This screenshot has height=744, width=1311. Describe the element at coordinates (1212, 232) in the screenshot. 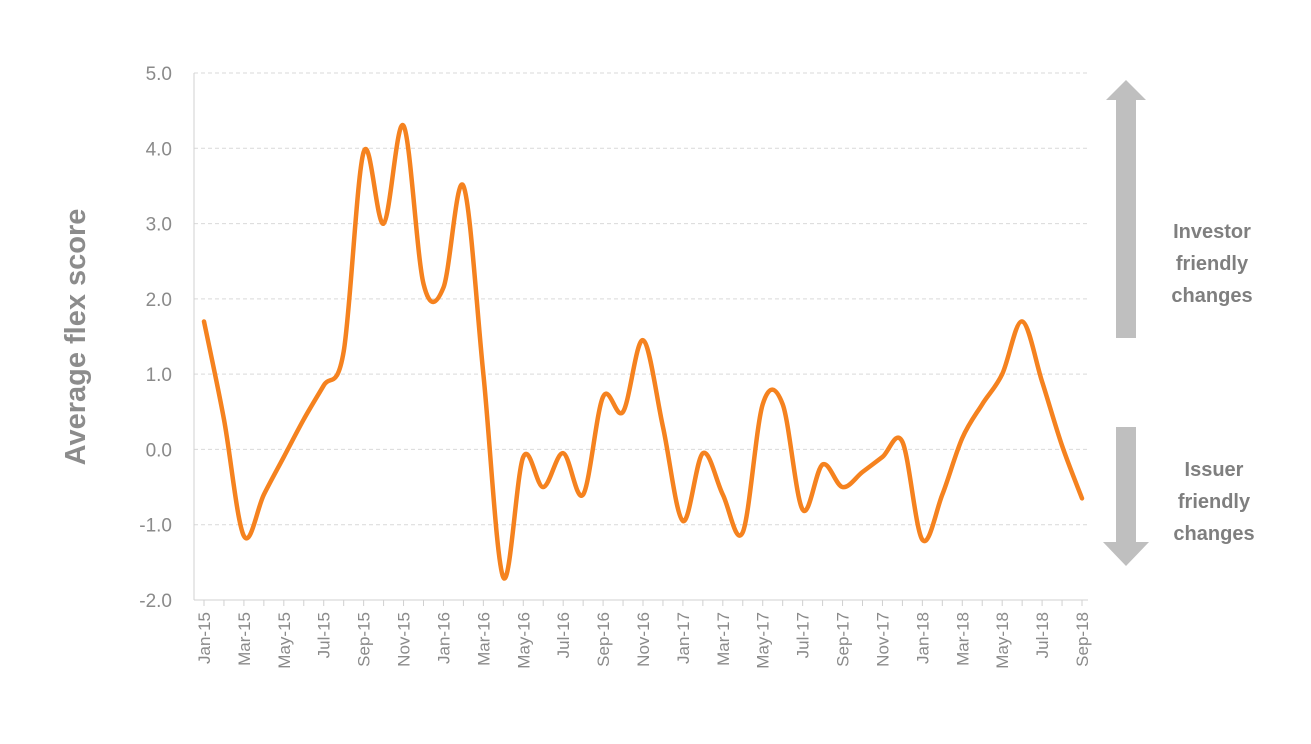

I see `investor-label-line-1: Investor` at that location.